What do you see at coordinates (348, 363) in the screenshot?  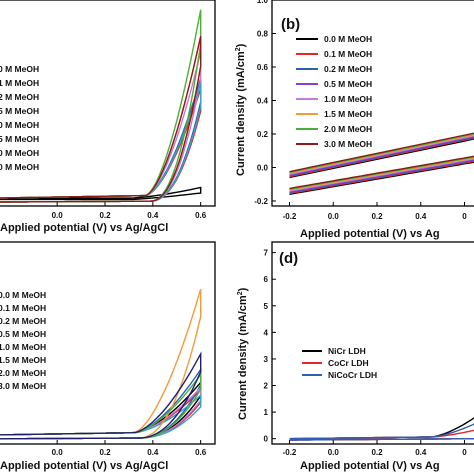 I see `legend-label-cocr-ldh: CoCr LDH` at bounding box center [348, 363].